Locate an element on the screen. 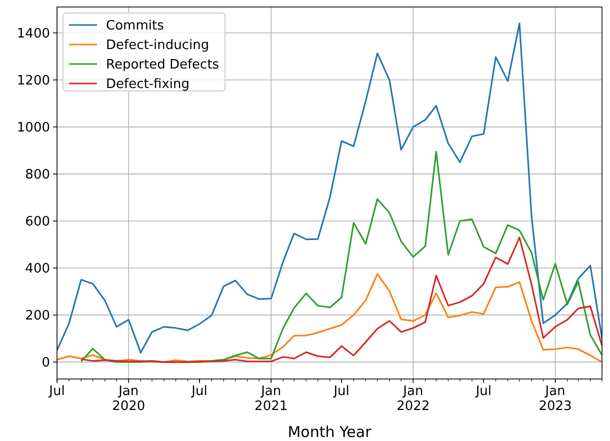 The width and height of the screenshot is (610, 441). y-tick-label: 1400 is located at coordinates (33, 34).